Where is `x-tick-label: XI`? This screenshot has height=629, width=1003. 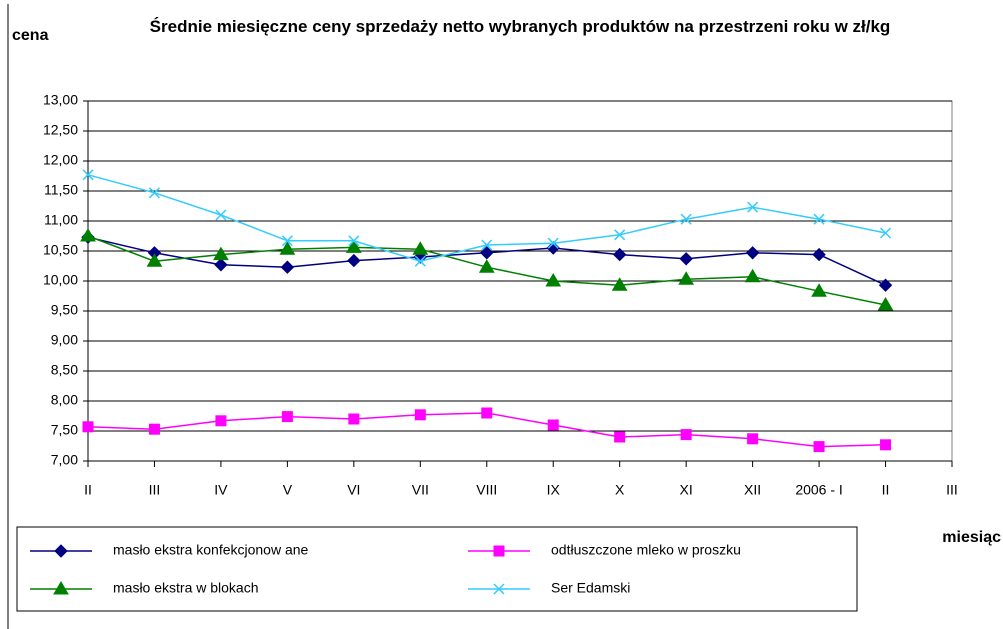
x-tick-label: XI is located at coordinates (686, 490).